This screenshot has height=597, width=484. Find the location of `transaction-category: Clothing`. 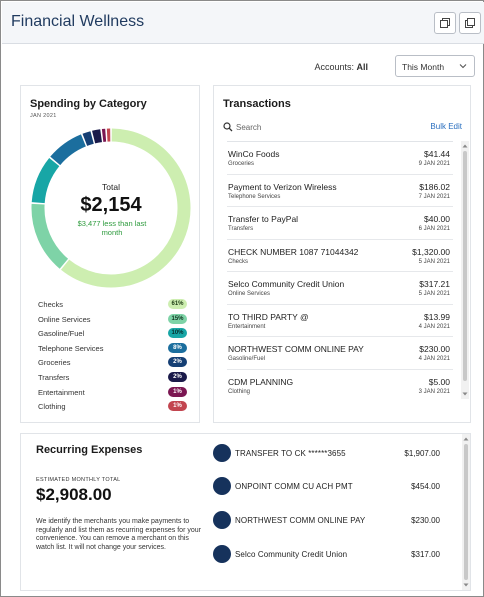

transaction-category: Clothing is located at coordinates (239, 391).